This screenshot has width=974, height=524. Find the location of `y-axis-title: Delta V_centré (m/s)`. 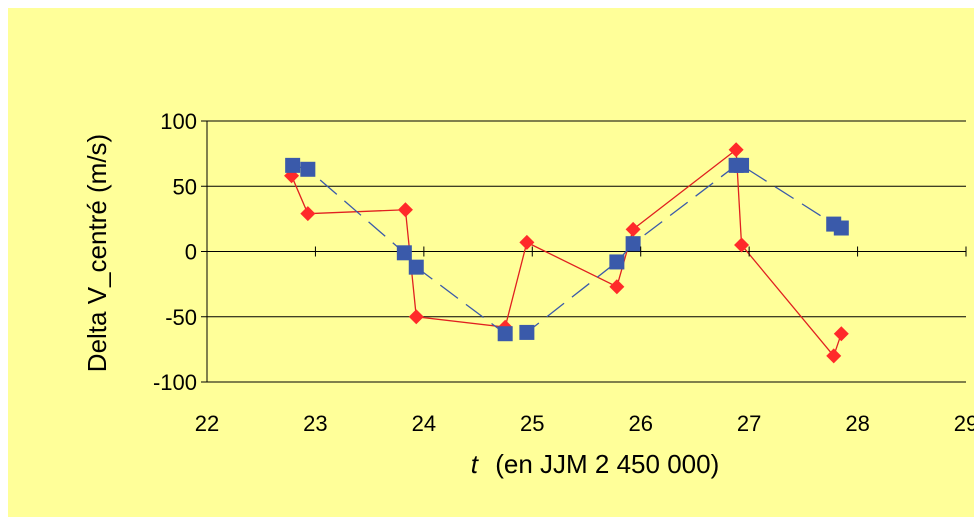

y-axis-title: Delta V_centré (m/s) is located at coordinates (97, 253).